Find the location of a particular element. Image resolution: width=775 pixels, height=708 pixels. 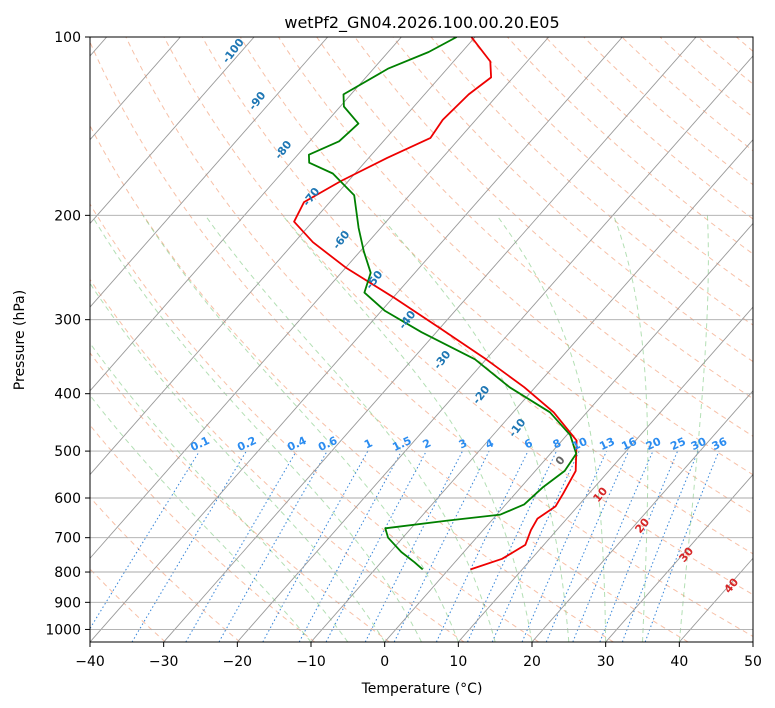

y-axis-label: Pressure (hPa) is located at coordinates (20, 340).